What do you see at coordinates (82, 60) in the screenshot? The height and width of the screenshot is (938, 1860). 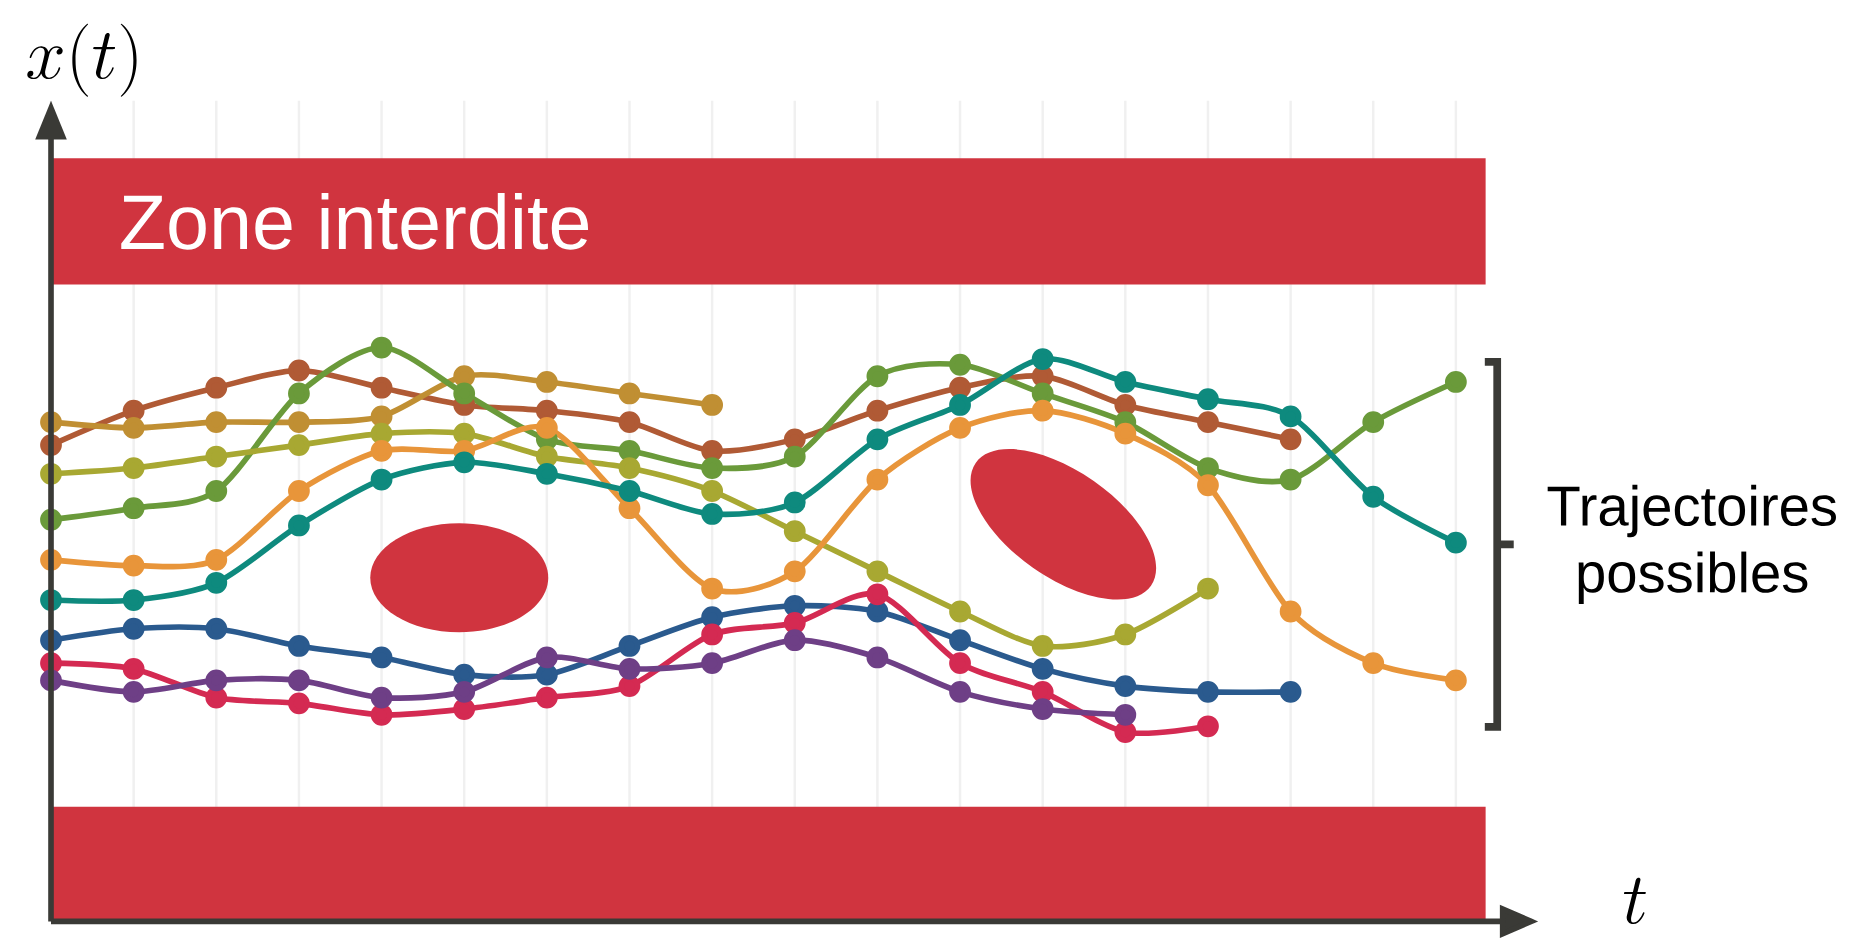 I see `text: $x(t)$` at bounding box center [82, 60].